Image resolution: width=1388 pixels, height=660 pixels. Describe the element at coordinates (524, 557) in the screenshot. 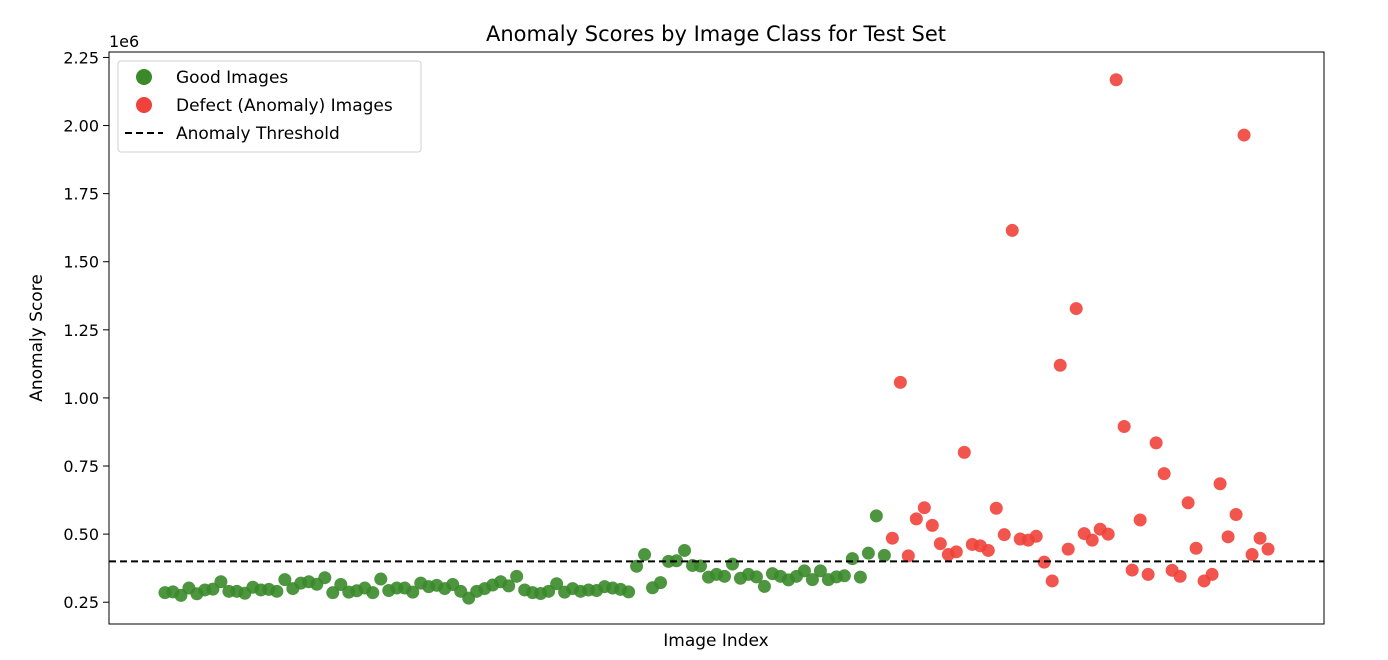

I see `series-good-images` at that location.